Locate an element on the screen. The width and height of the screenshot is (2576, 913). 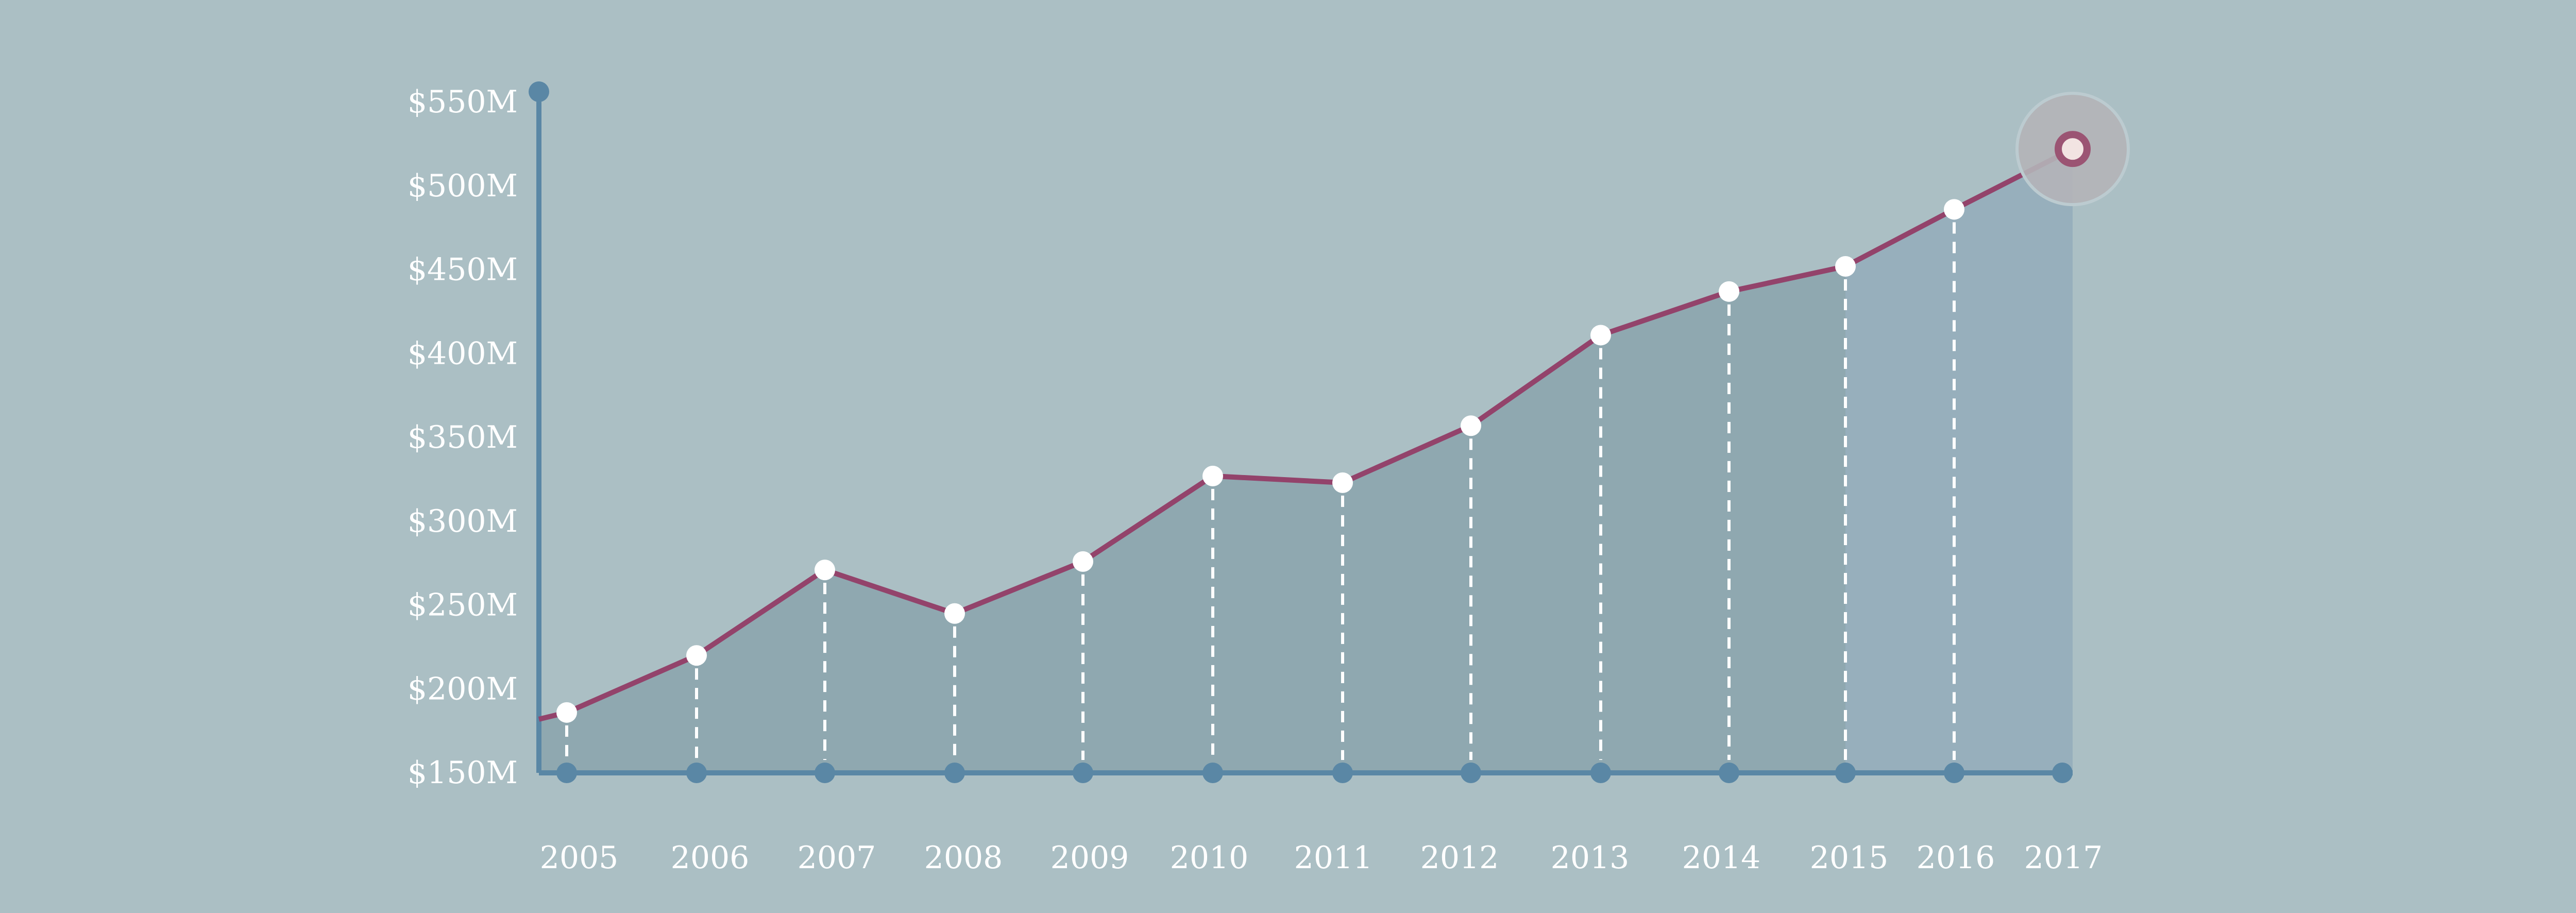
y-tick-label: $500M is located at coordinates (463, 186).